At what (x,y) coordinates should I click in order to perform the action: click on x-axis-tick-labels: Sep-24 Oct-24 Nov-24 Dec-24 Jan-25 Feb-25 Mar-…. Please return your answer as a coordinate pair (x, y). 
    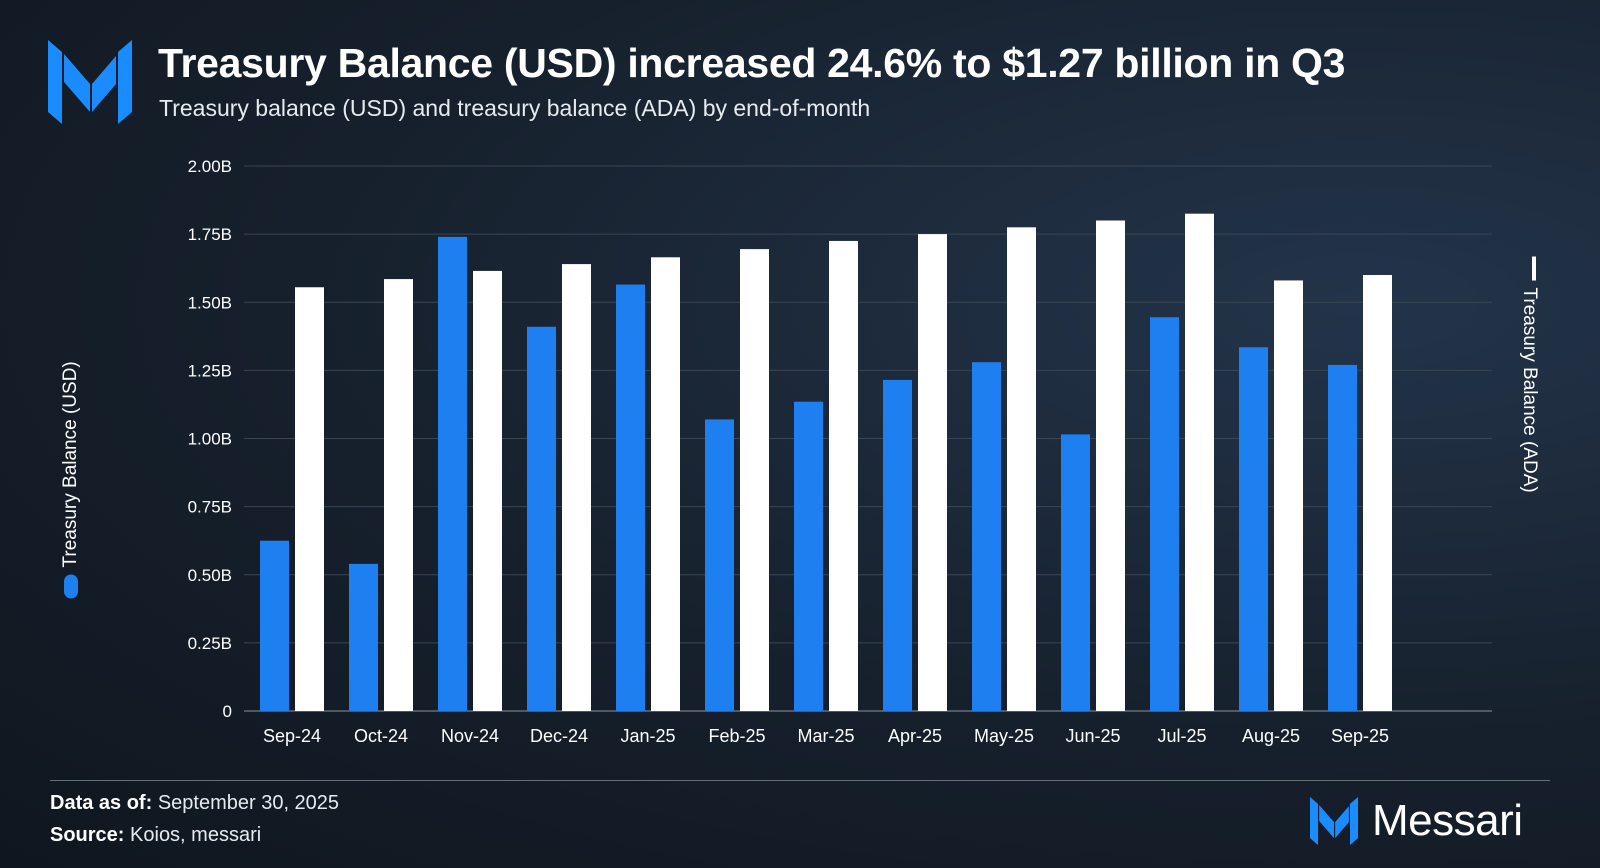
    Looking at the image, I should click on (826, 736).